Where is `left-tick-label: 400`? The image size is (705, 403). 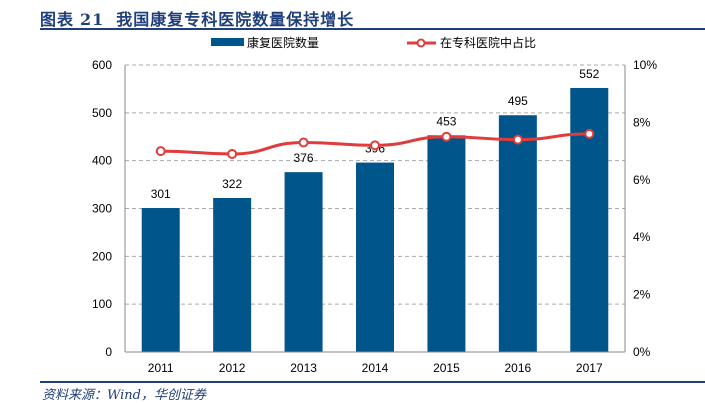 left-tick-label: 400 is located at coordinates (102, 161).